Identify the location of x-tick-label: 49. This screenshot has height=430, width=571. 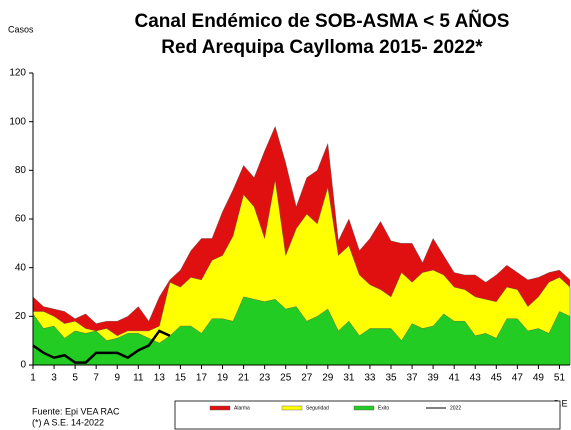
(539, 378).